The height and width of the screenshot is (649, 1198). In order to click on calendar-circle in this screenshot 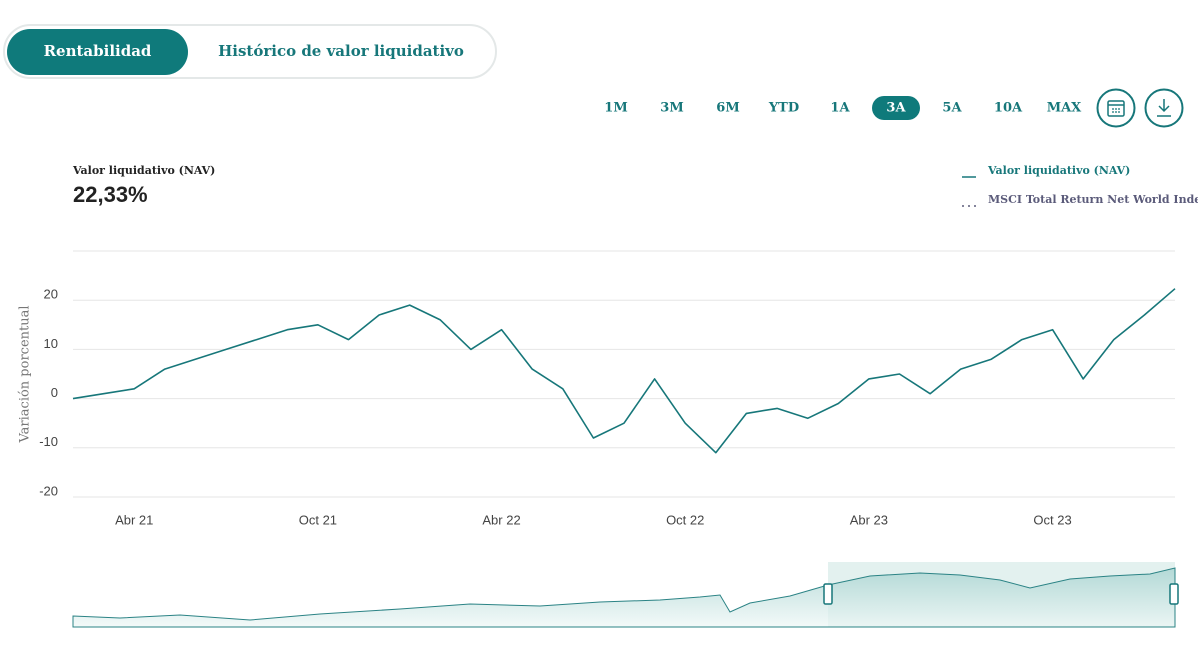, I will do `click(1116, 108)`.